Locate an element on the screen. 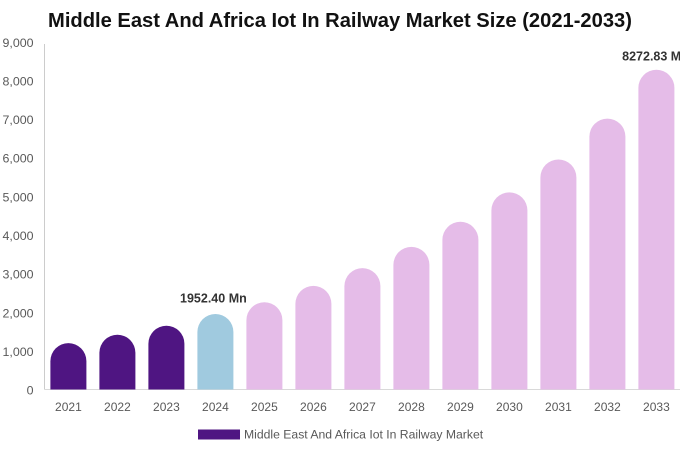 The image size is (680, 450). svg-text: 6,000 is located at coordinates (17, 159).